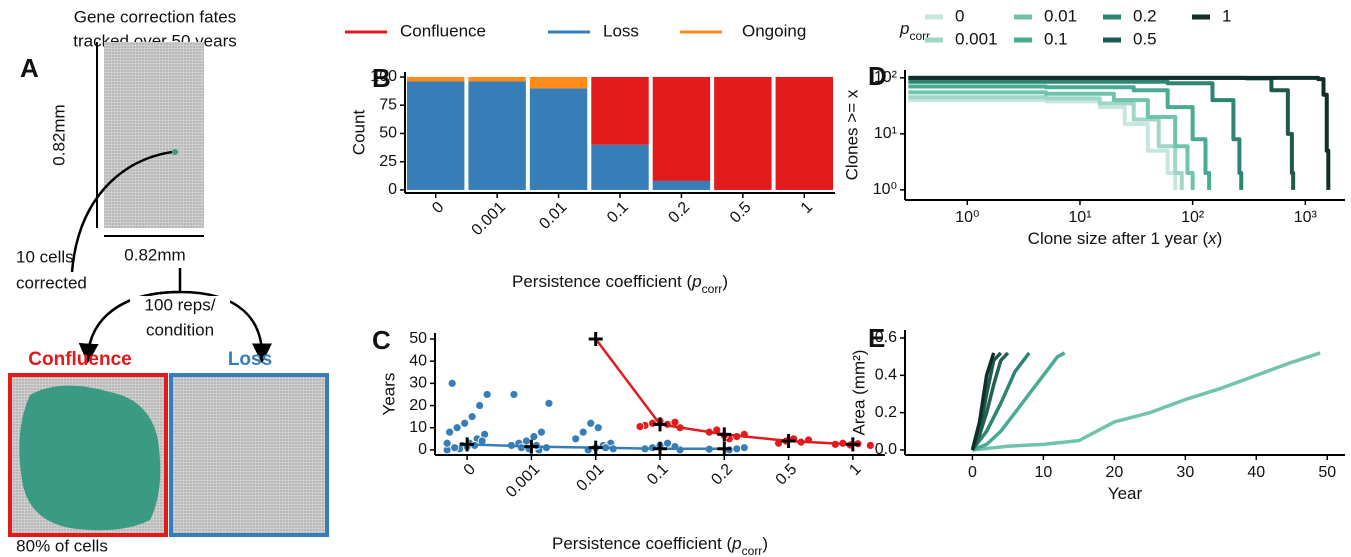 Image resolution: width=1351 pixels, height=557 pixels. Describe the element at coordinates (886, 337) in the screenshot. I see `y-tick-label: 0.6` at that location.